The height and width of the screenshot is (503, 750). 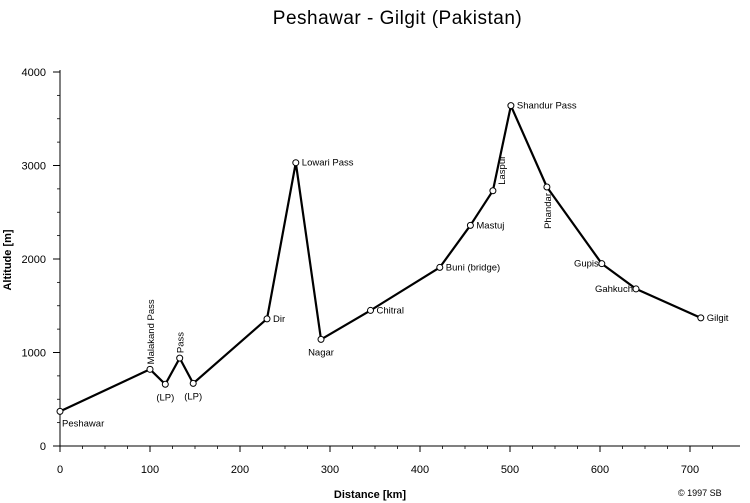 I want to click on point-label: Phandar, so click(x=548, y=211).